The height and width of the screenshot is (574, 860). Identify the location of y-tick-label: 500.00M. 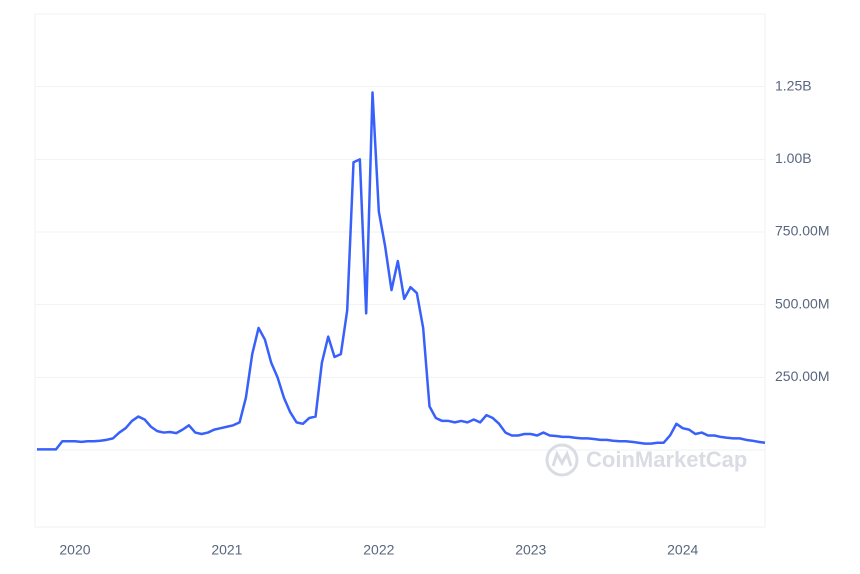
(802, 303).